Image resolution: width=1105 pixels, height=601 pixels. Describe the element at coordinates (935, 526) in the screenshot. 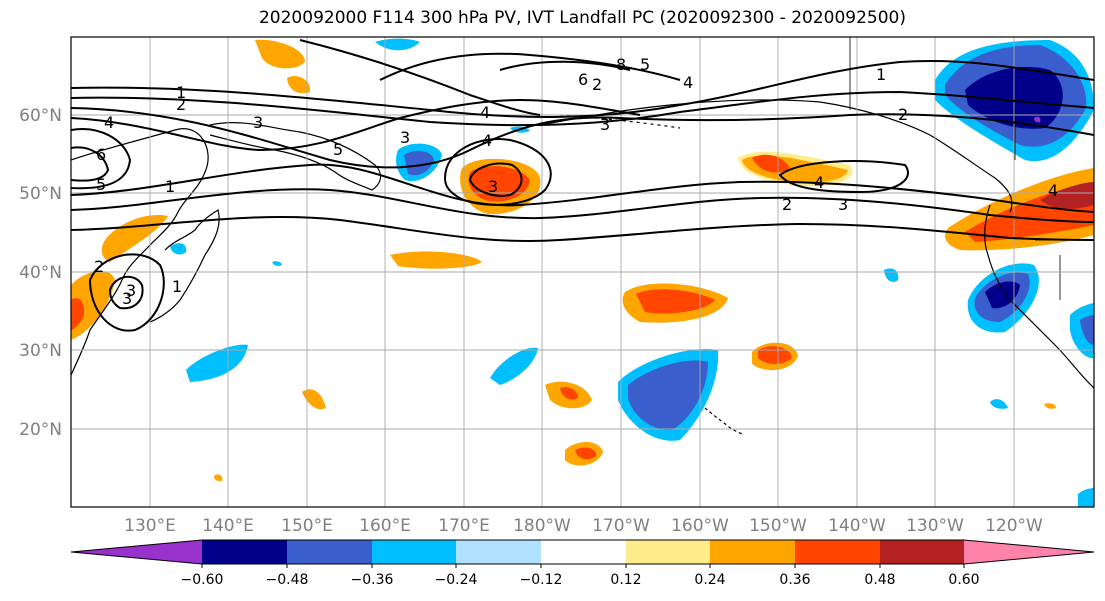

I see `lon-label: 130°W` at that location.